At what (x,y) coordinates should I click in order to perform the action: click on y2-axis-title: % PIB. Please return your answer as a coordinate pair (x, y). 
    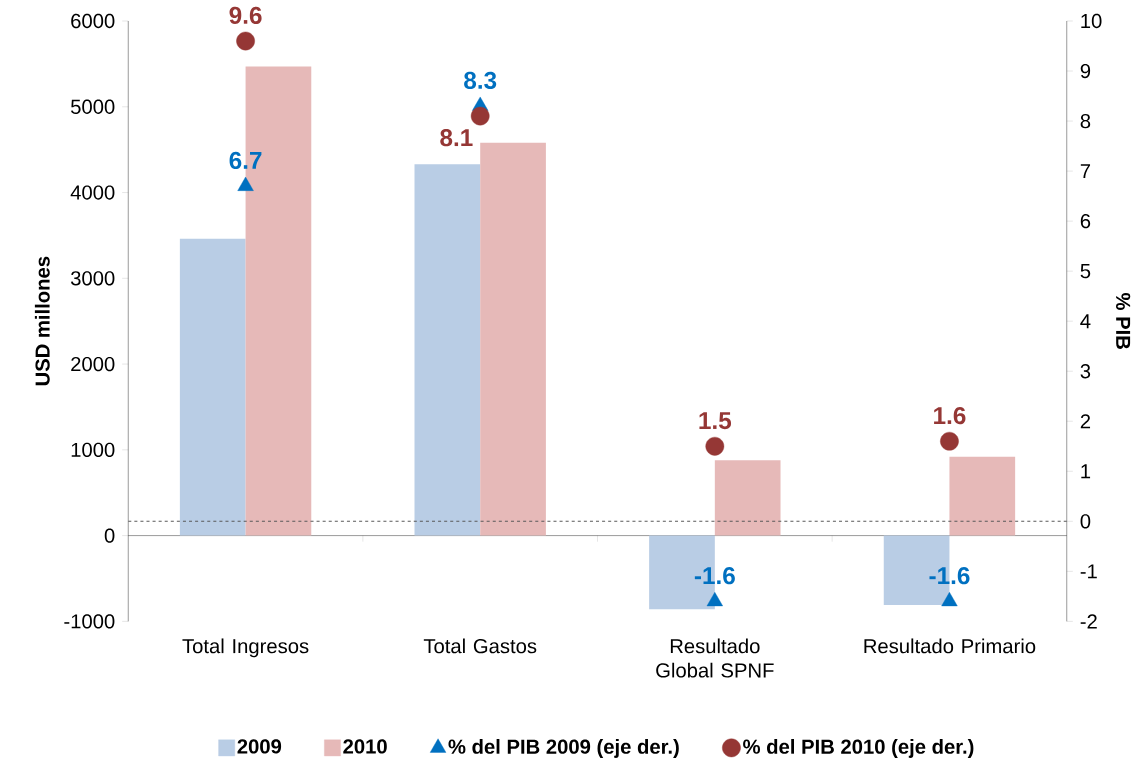
    Looking at the image, I should click on (1123, 321).